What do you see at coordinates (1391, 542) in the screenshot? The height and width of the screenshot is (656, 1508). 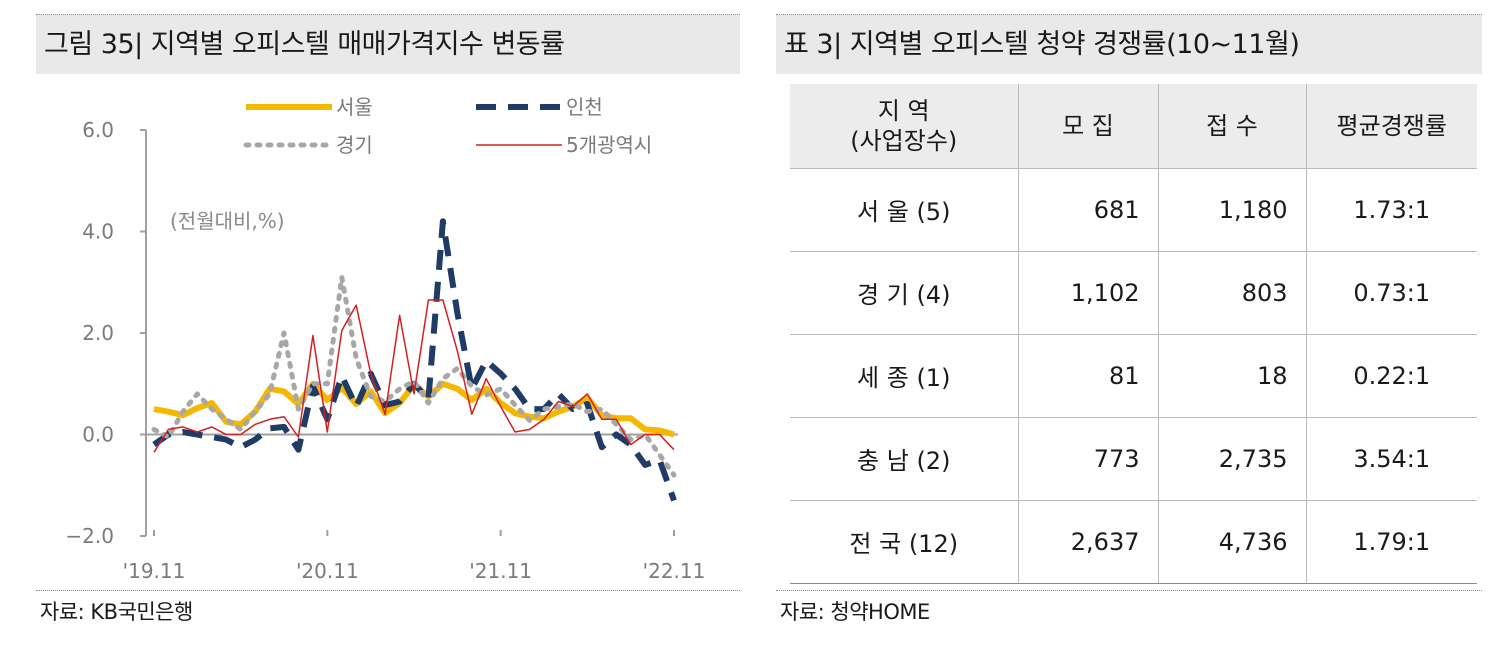 I see `cell-ratio: 1.79:1` at bounding box center [1391, 542].